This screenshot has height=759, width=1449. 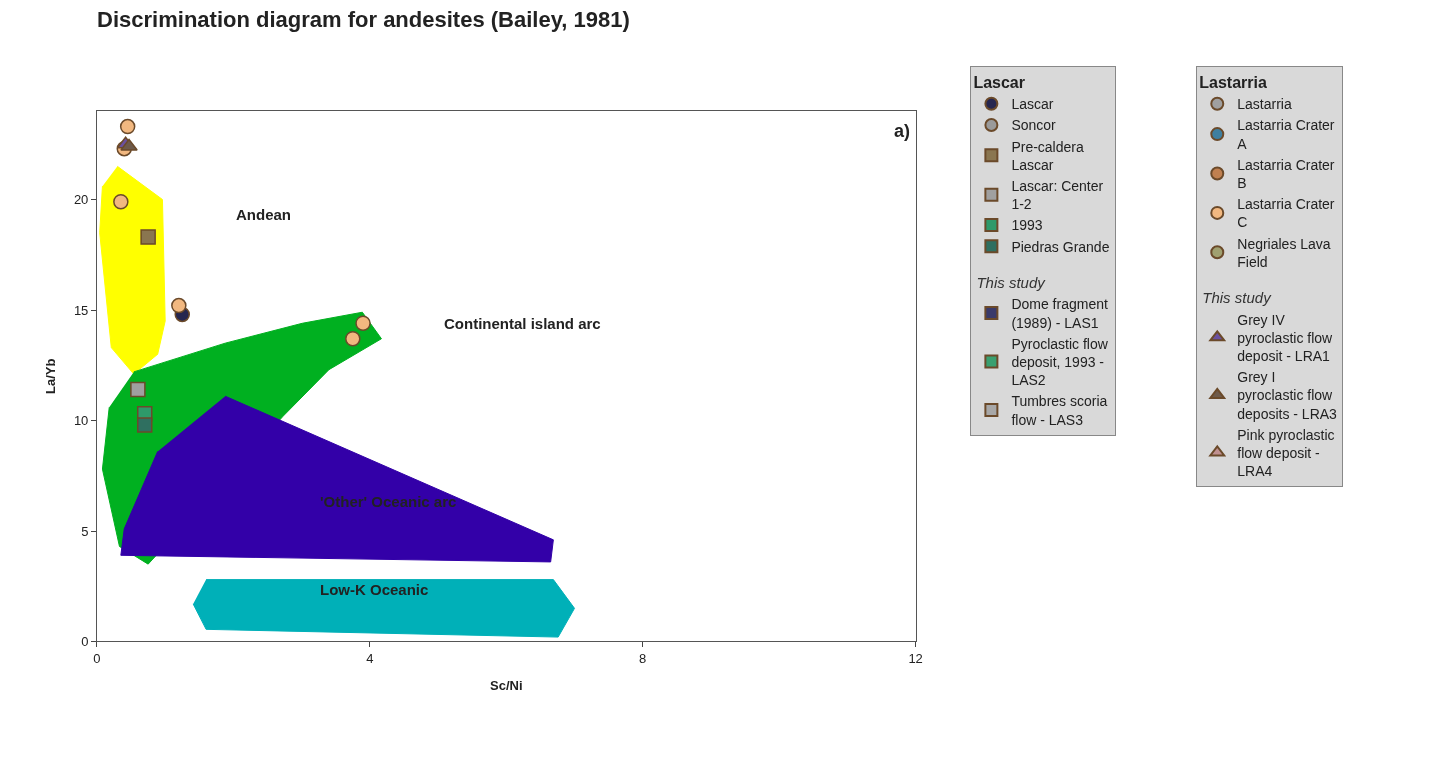 What do you see at coordinates (999, 83) in the screenshot?
I see `text: Lascar` at bounding box center [999, 83].